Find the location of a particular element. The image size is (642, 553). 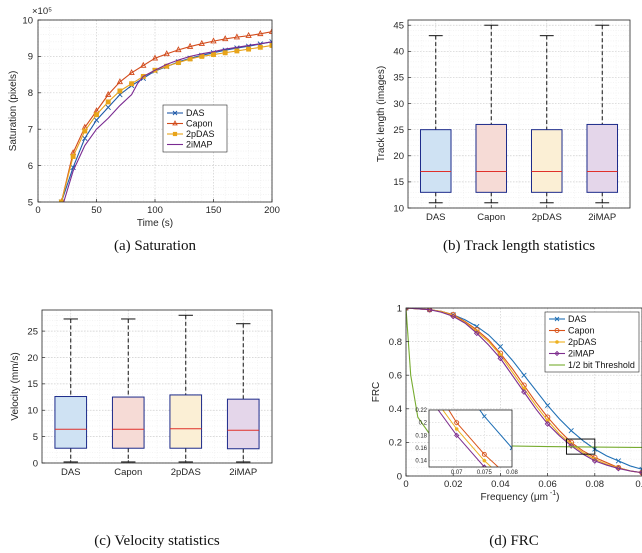

inset-y-tick-label: 0.14 is located at coordinates (421, 462).